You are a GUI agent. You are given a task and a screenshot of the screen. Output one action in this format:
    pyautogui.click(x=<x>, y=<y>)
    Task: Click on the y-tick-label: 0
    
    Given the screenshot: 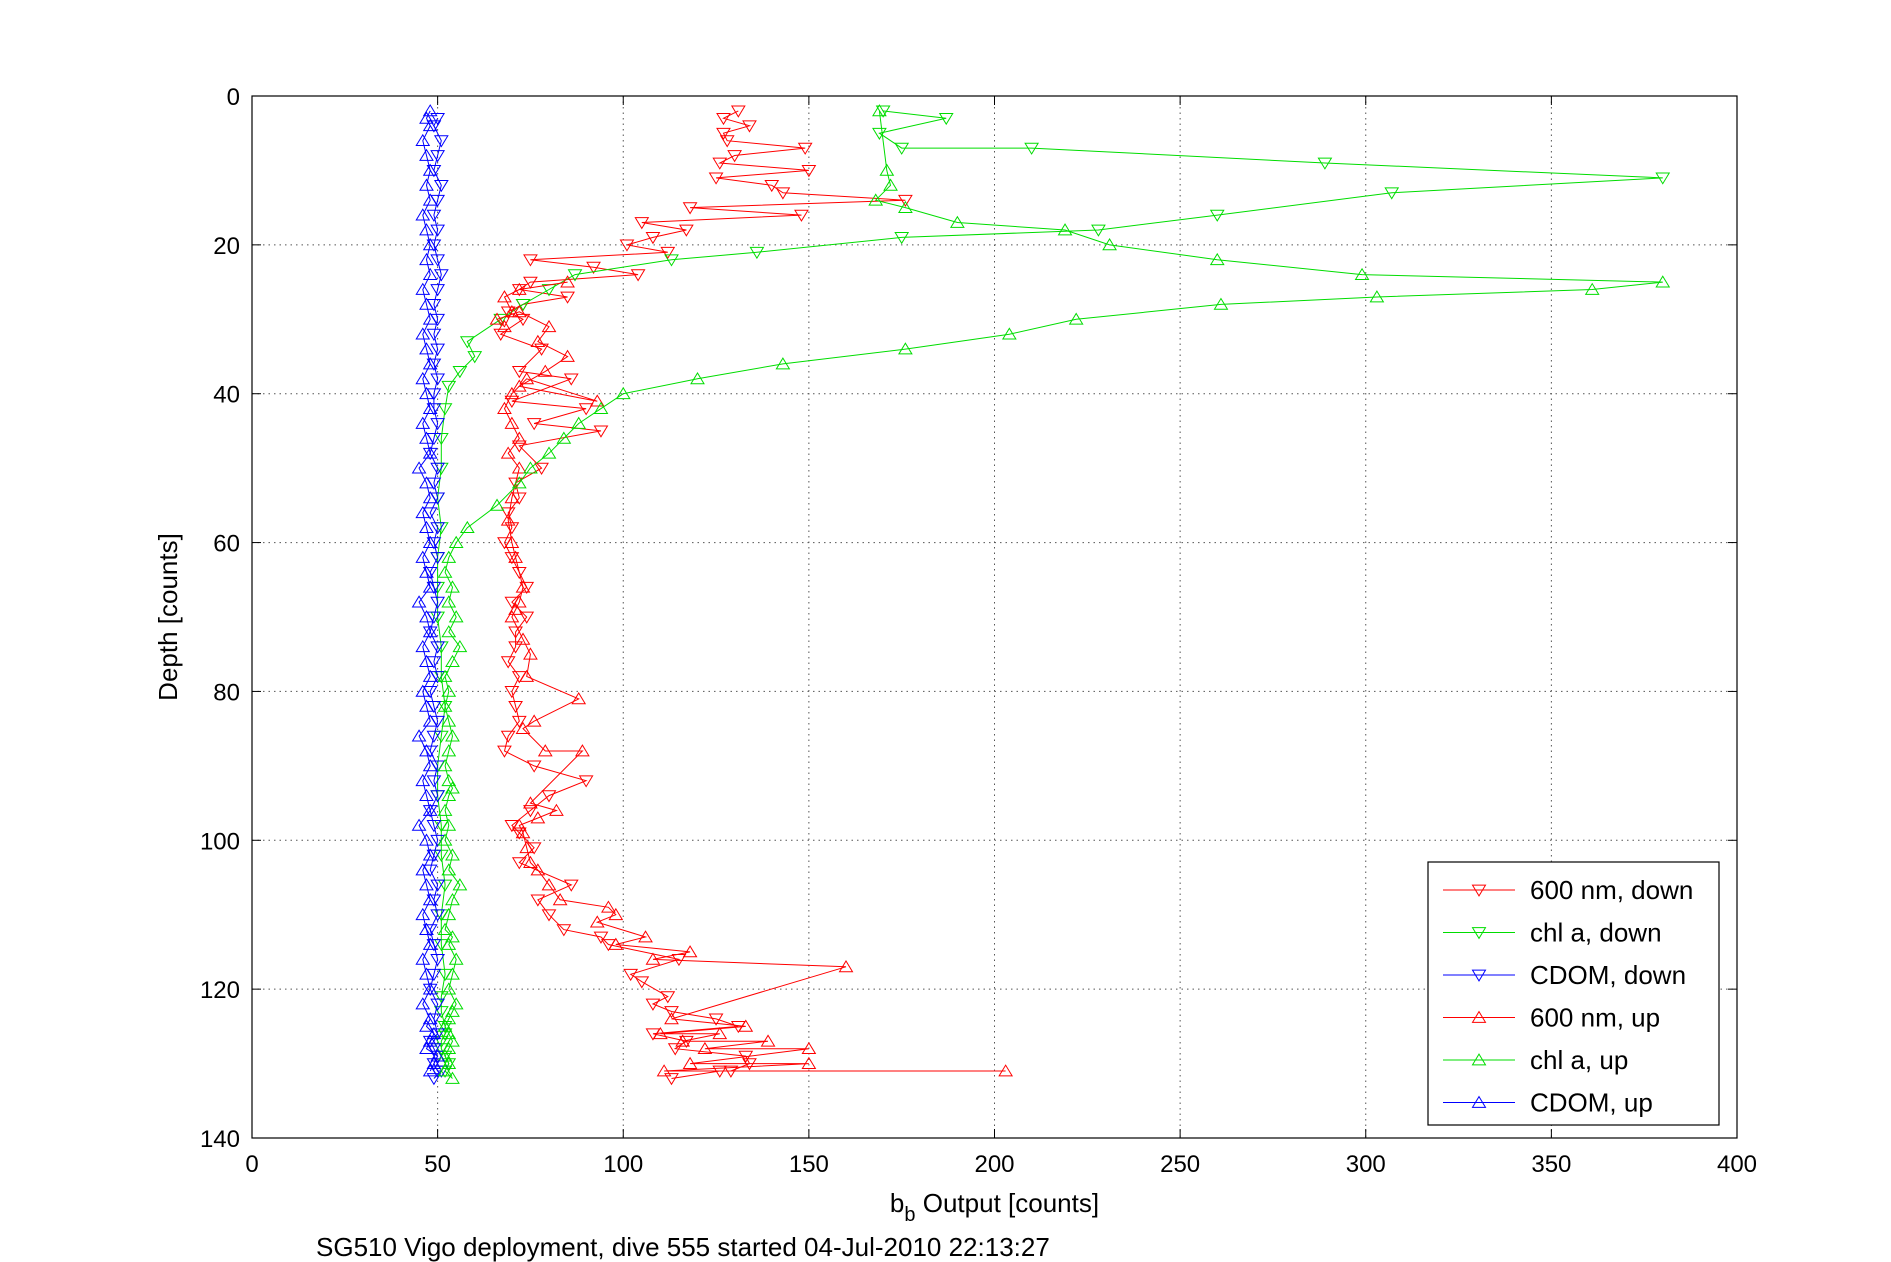 What is the action you would take?
    pyautogui.click(x=233, y=97)
    